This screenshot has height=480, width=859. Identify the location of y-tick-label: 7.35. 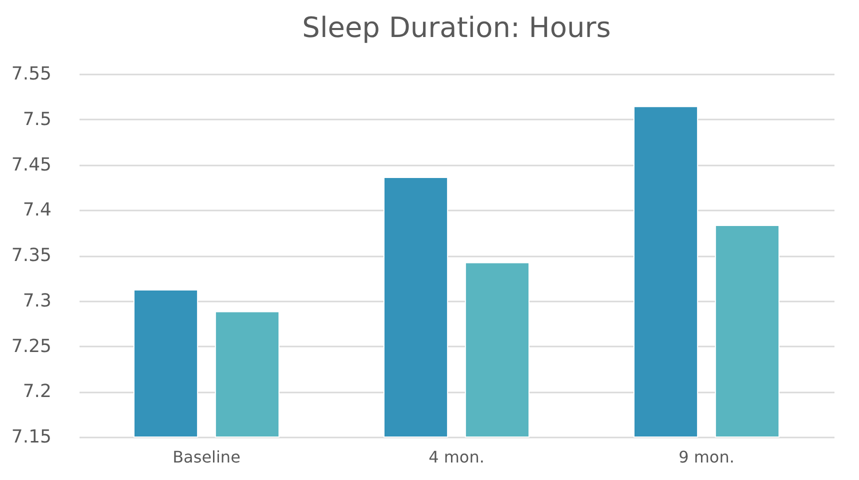
(31, 255).